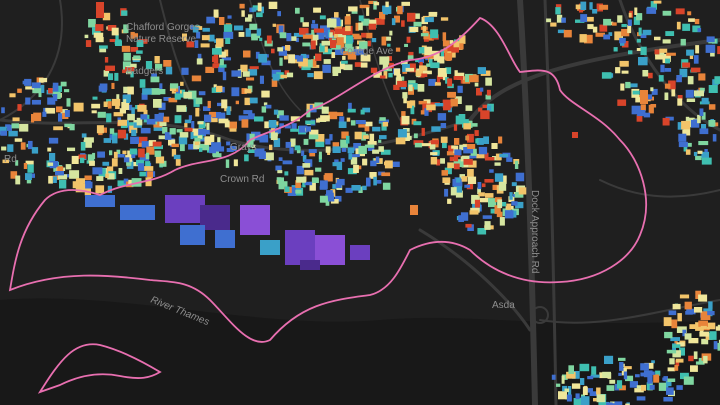 Image resolution: width=720 pixels, height=405 pixels. I want to click on label-nature-reserve: Nature Reserve, so click(161, 39).